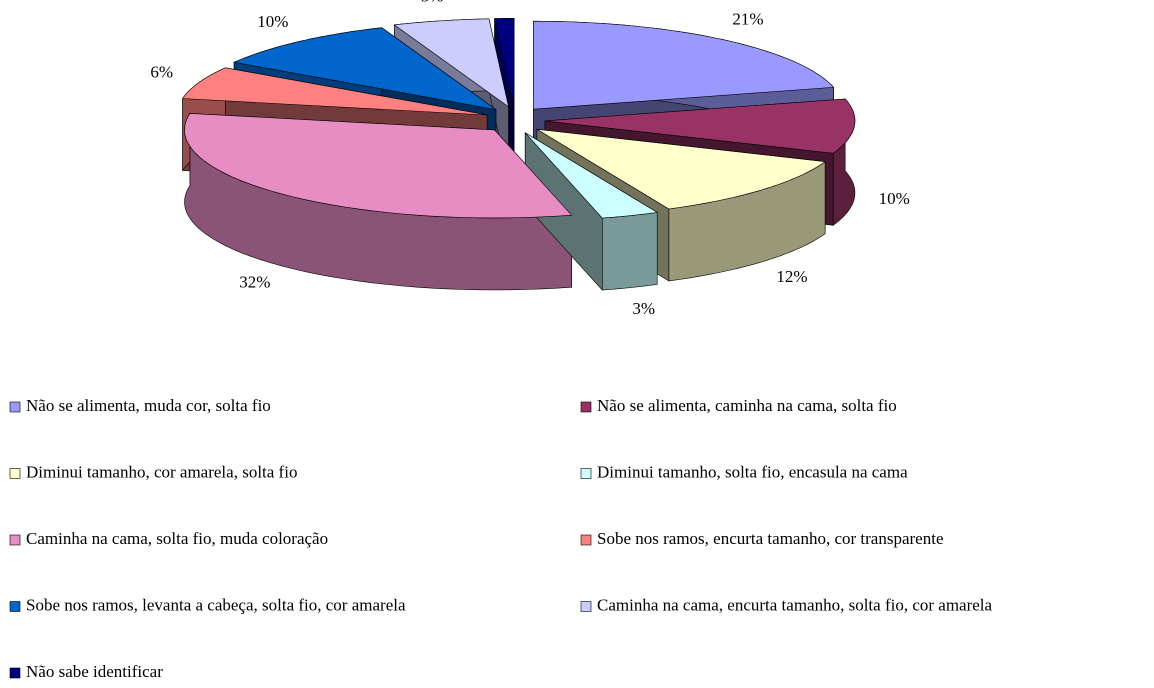 This screenshot has height=688, width=1154. What do you see at coordinates (432, 2) in the screenshot?
I see `data-label: 5%` at bounding box center [432, 2].